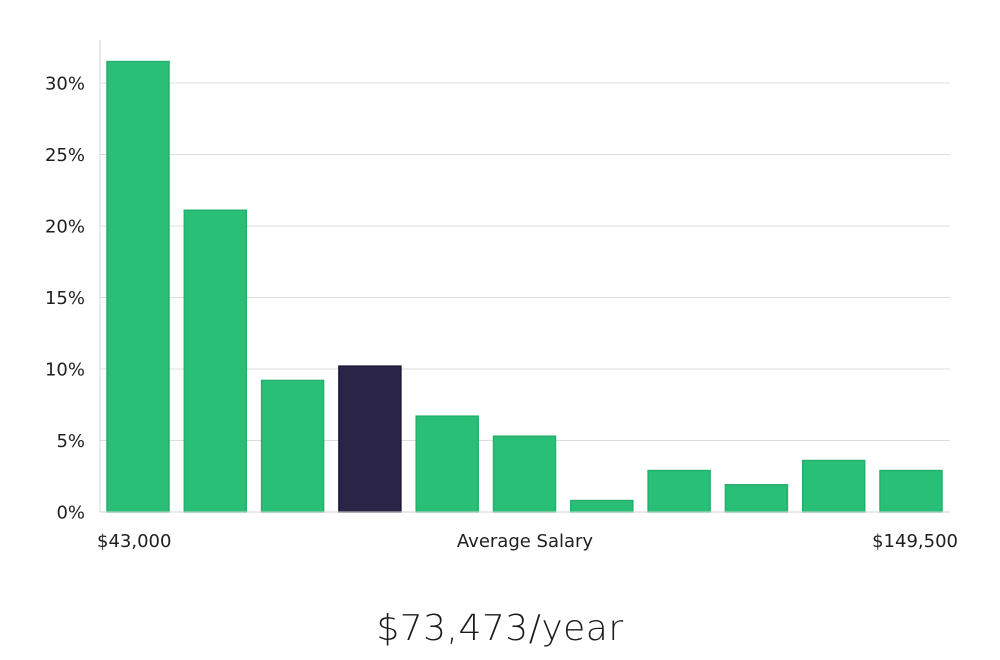  I want to click on y-axis-ticks: 0% 5% 10% 15% 20% 25% 30%, so click(65, 299).